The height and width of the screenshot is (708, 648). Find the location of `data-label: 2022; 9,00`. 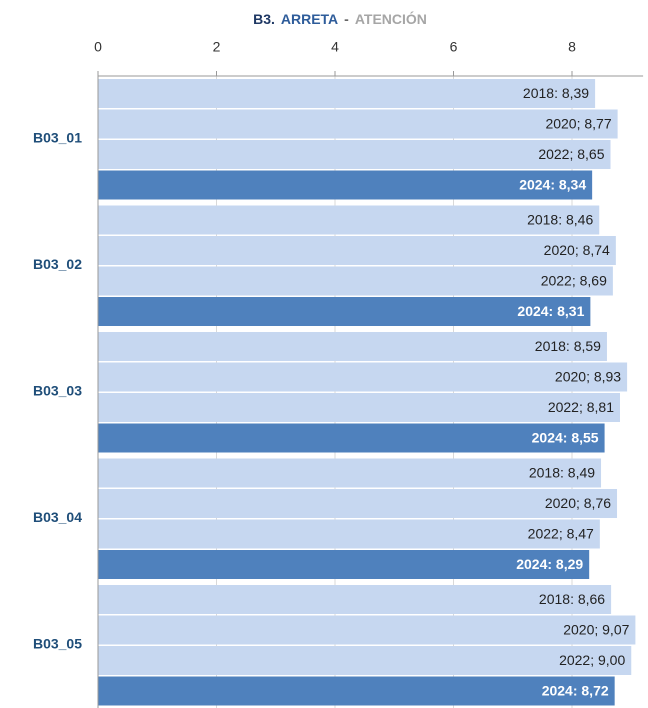

data-label: 2022; 9,00 is located at coordinates (592, 660).